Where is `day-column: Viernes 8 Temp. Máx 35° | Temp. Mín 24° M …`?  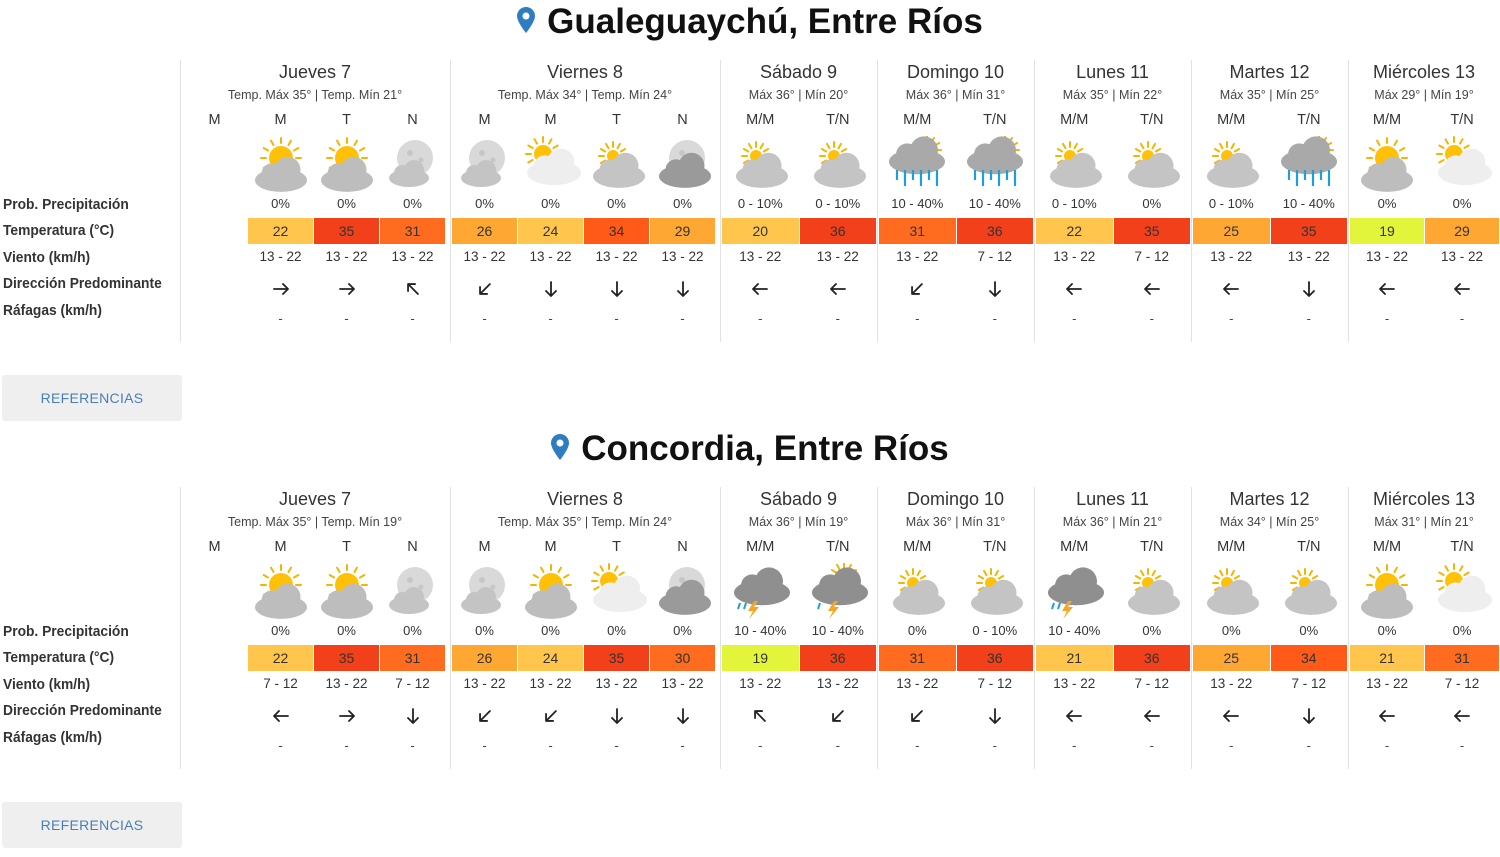
day-column: Viernes 8 Temp. Máx 35° | Temp. Mín 24° M … is located at coordinates (585, 598).